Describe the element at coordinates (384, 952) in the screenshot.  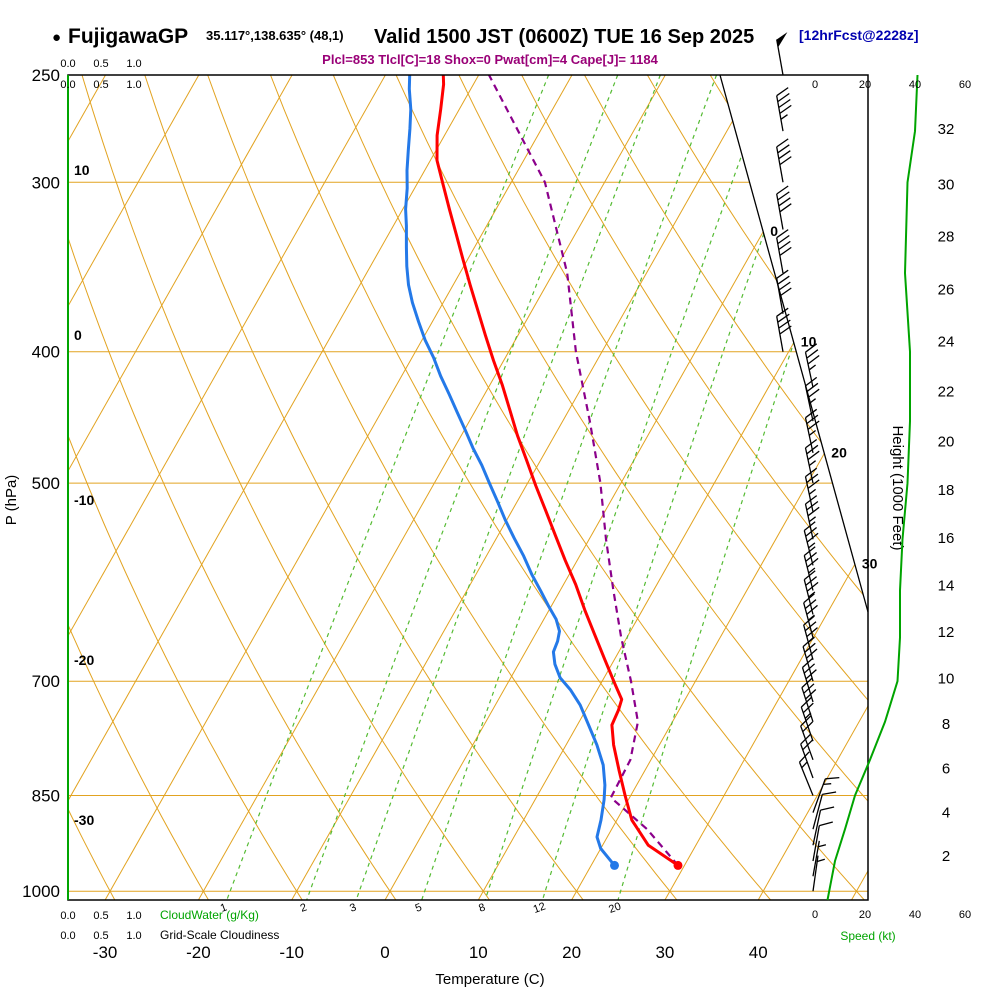
I see `temperature-tick-label: 0` at that location.